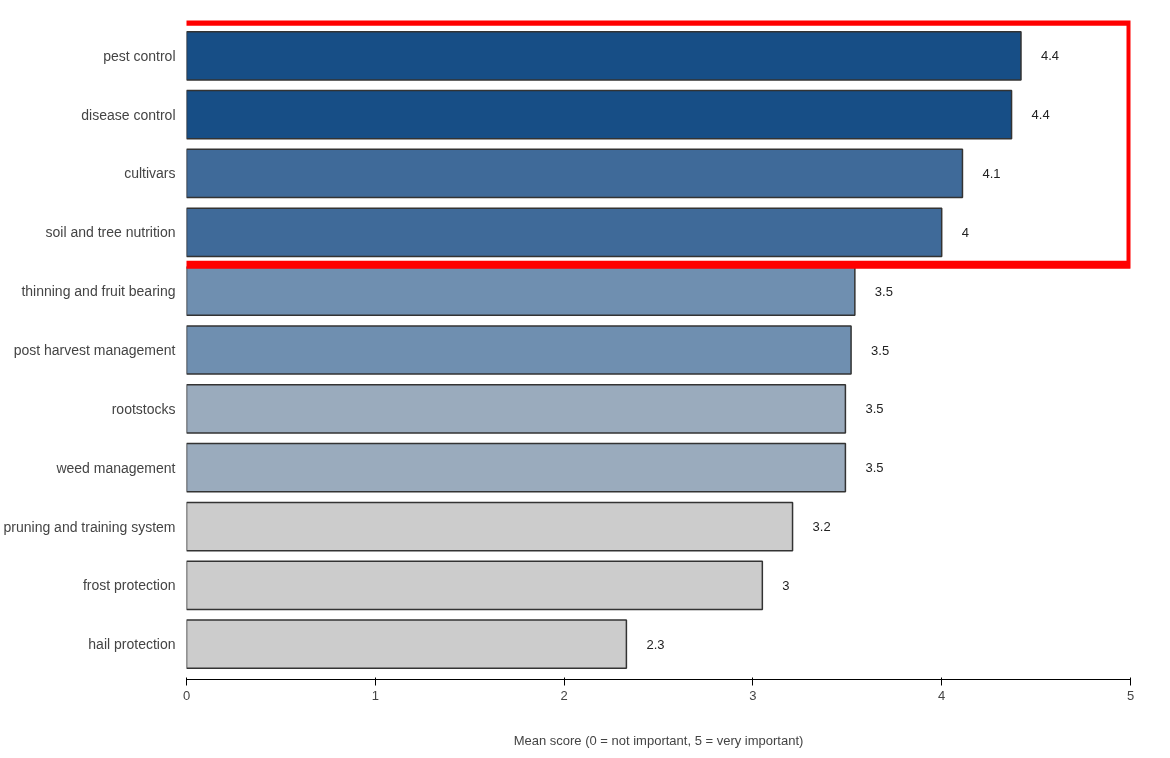 This screenshot has width=1170, height=758. What do you see at coordinates (658, 740) in the screenshot?
I see `x-axis-title: Mean score (0 = not important, 5 = very important)` at bounding box center [658, 740].